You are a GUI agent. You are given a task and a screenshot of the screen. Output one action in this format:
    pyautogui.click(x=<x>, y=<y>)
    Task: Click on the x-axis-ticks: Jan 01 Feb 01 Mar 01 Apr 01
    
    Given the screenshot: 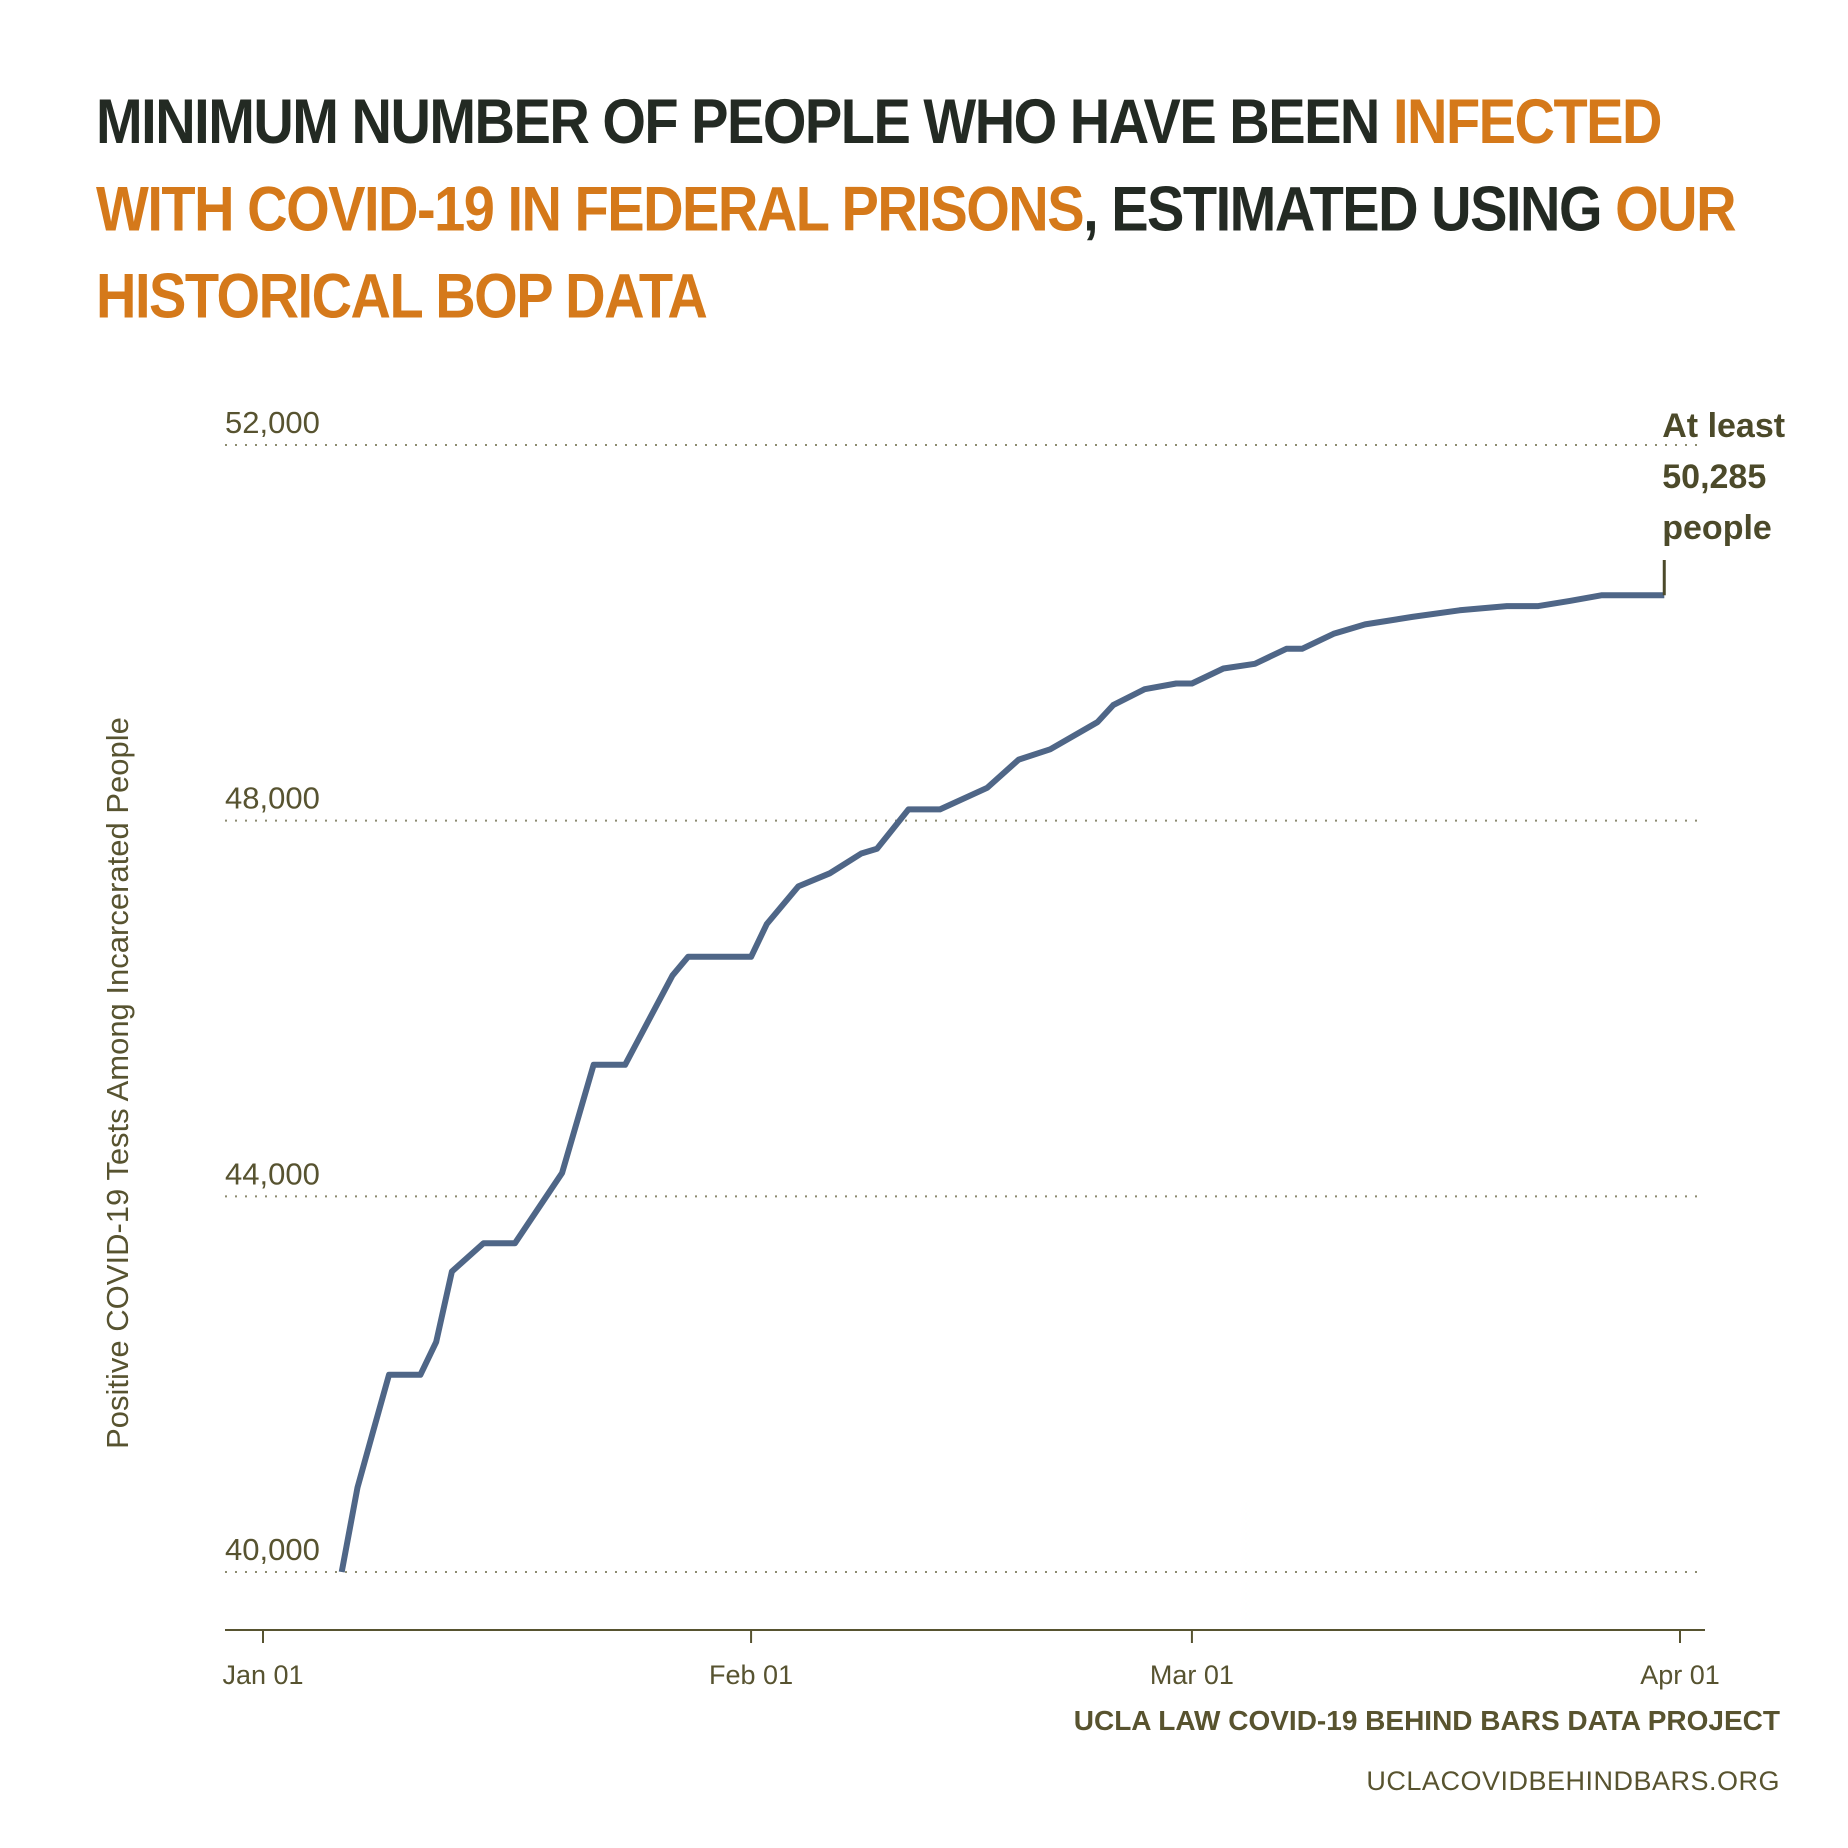 What is the action you would take?
    pyautogui.click(x=971, y=1660)
    